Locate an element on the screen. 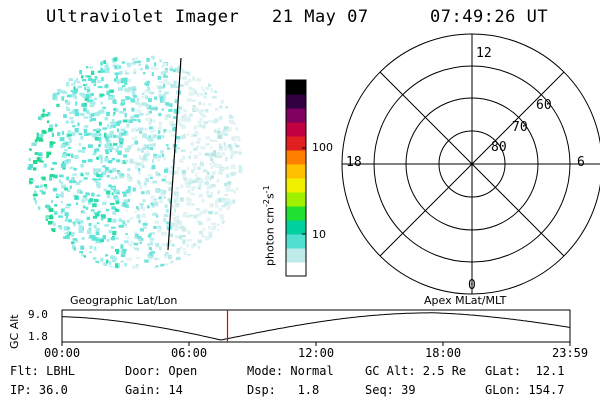 The height and width of the screenshot is (400, 600). mlat-label-80: 80 is located at coordinates (499, 147).